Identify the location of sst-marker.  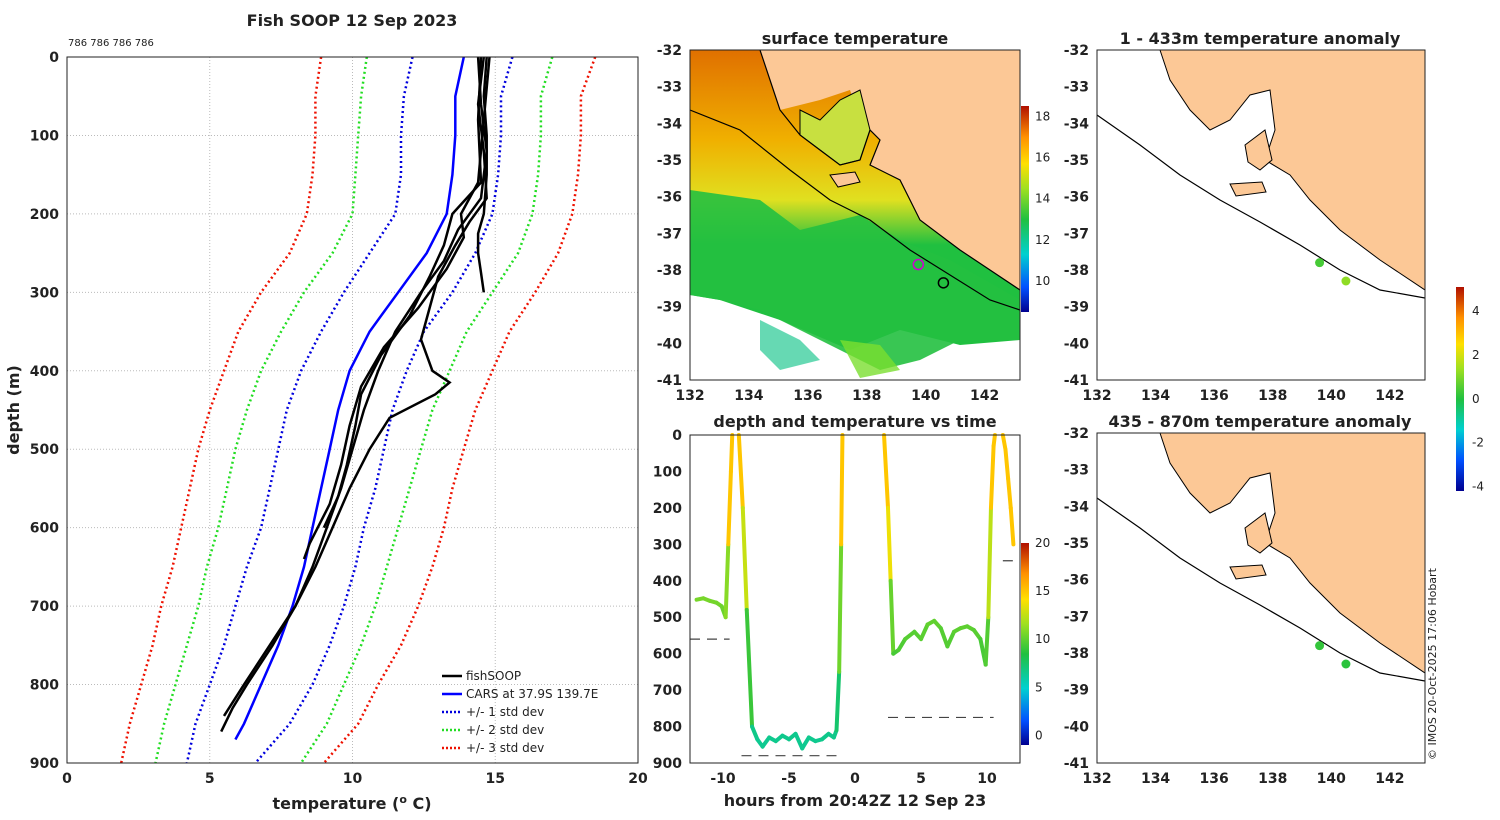
(918, 264).